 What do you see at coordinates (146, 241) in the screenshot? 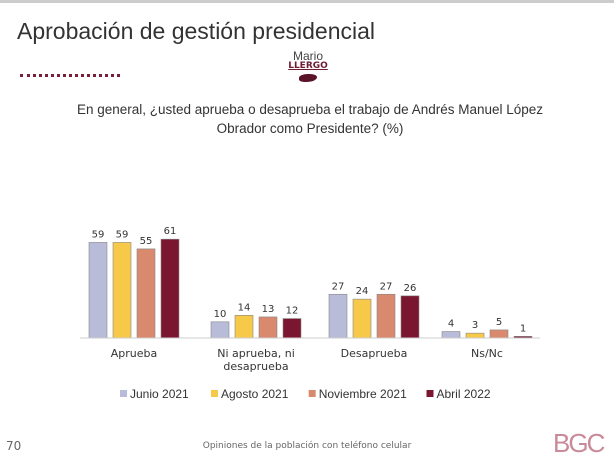
I see `data-label: 55` at bounding box center [146, 241].